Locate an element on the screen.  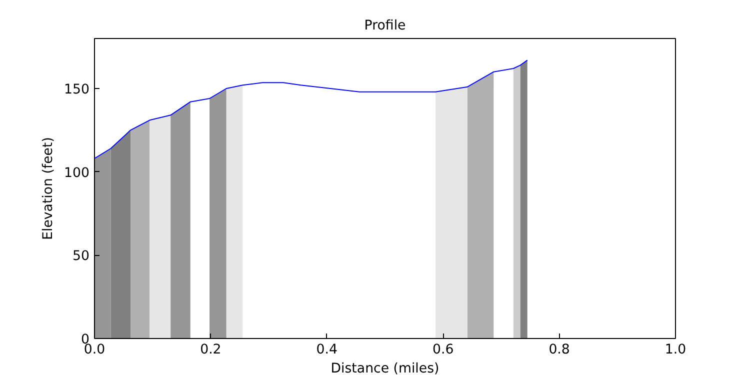
x-tick-label: 0.4 is located at coordinates (327, 350).